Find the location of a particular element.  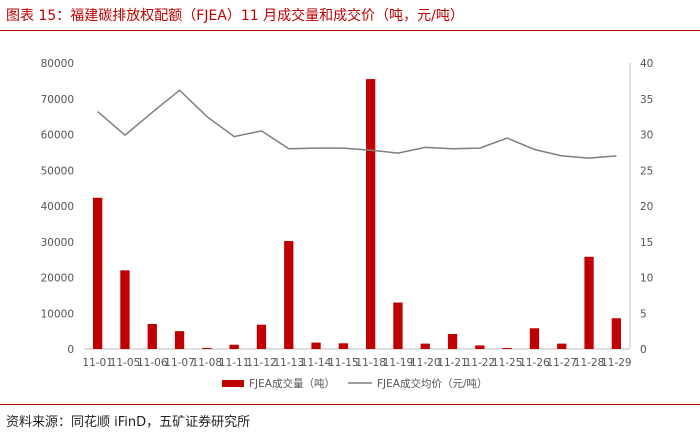

y2-tick-label: 20 is located at coordinates (646, 207).